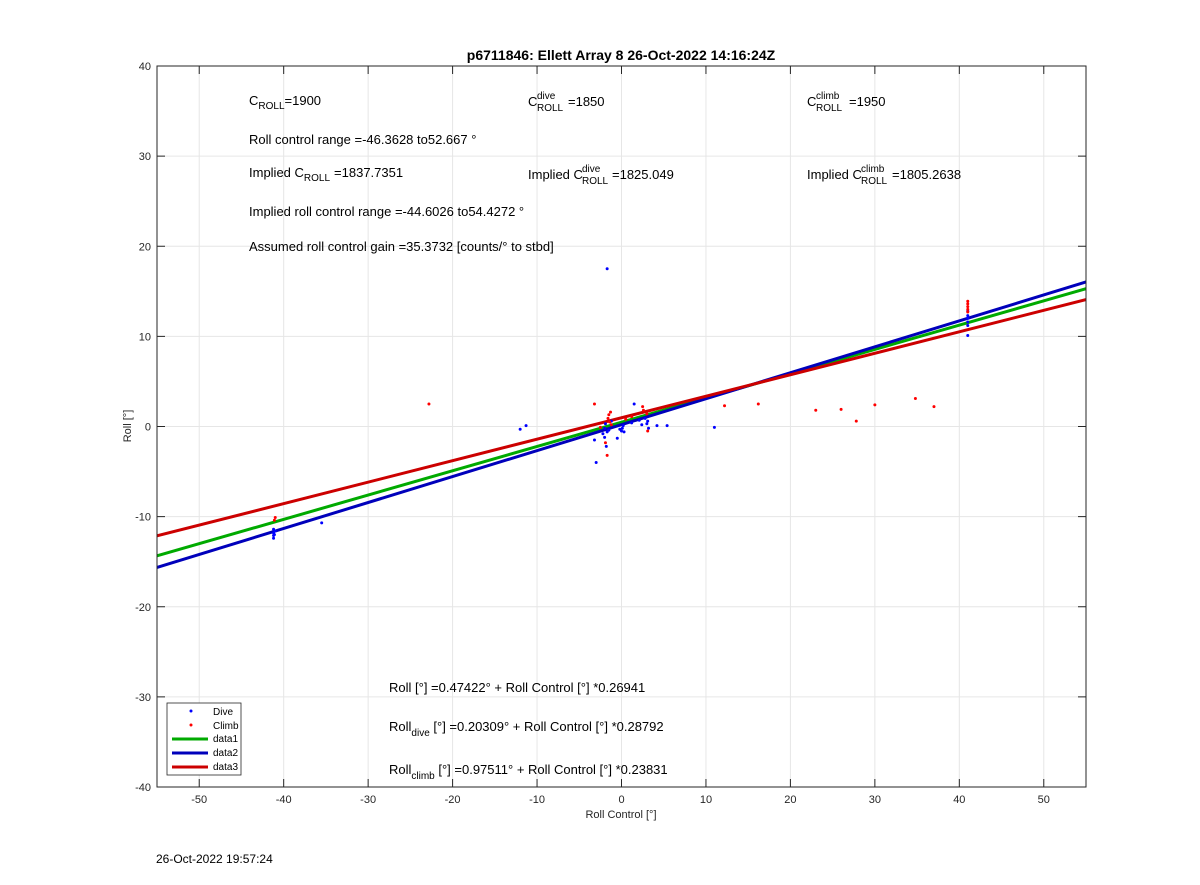  I want to click on annotation-c-roll-climb: C, so click(811, 101).